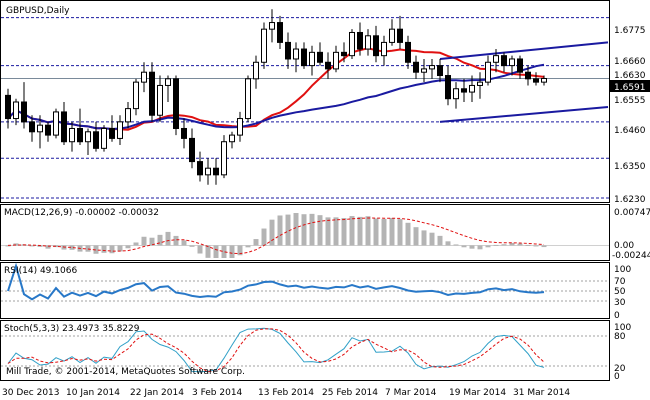 The height and width of the screenshot is (400, 650). Describe the element at coordinates (276, 350) in the screenshot. I see `stoch-main-line` at that location.